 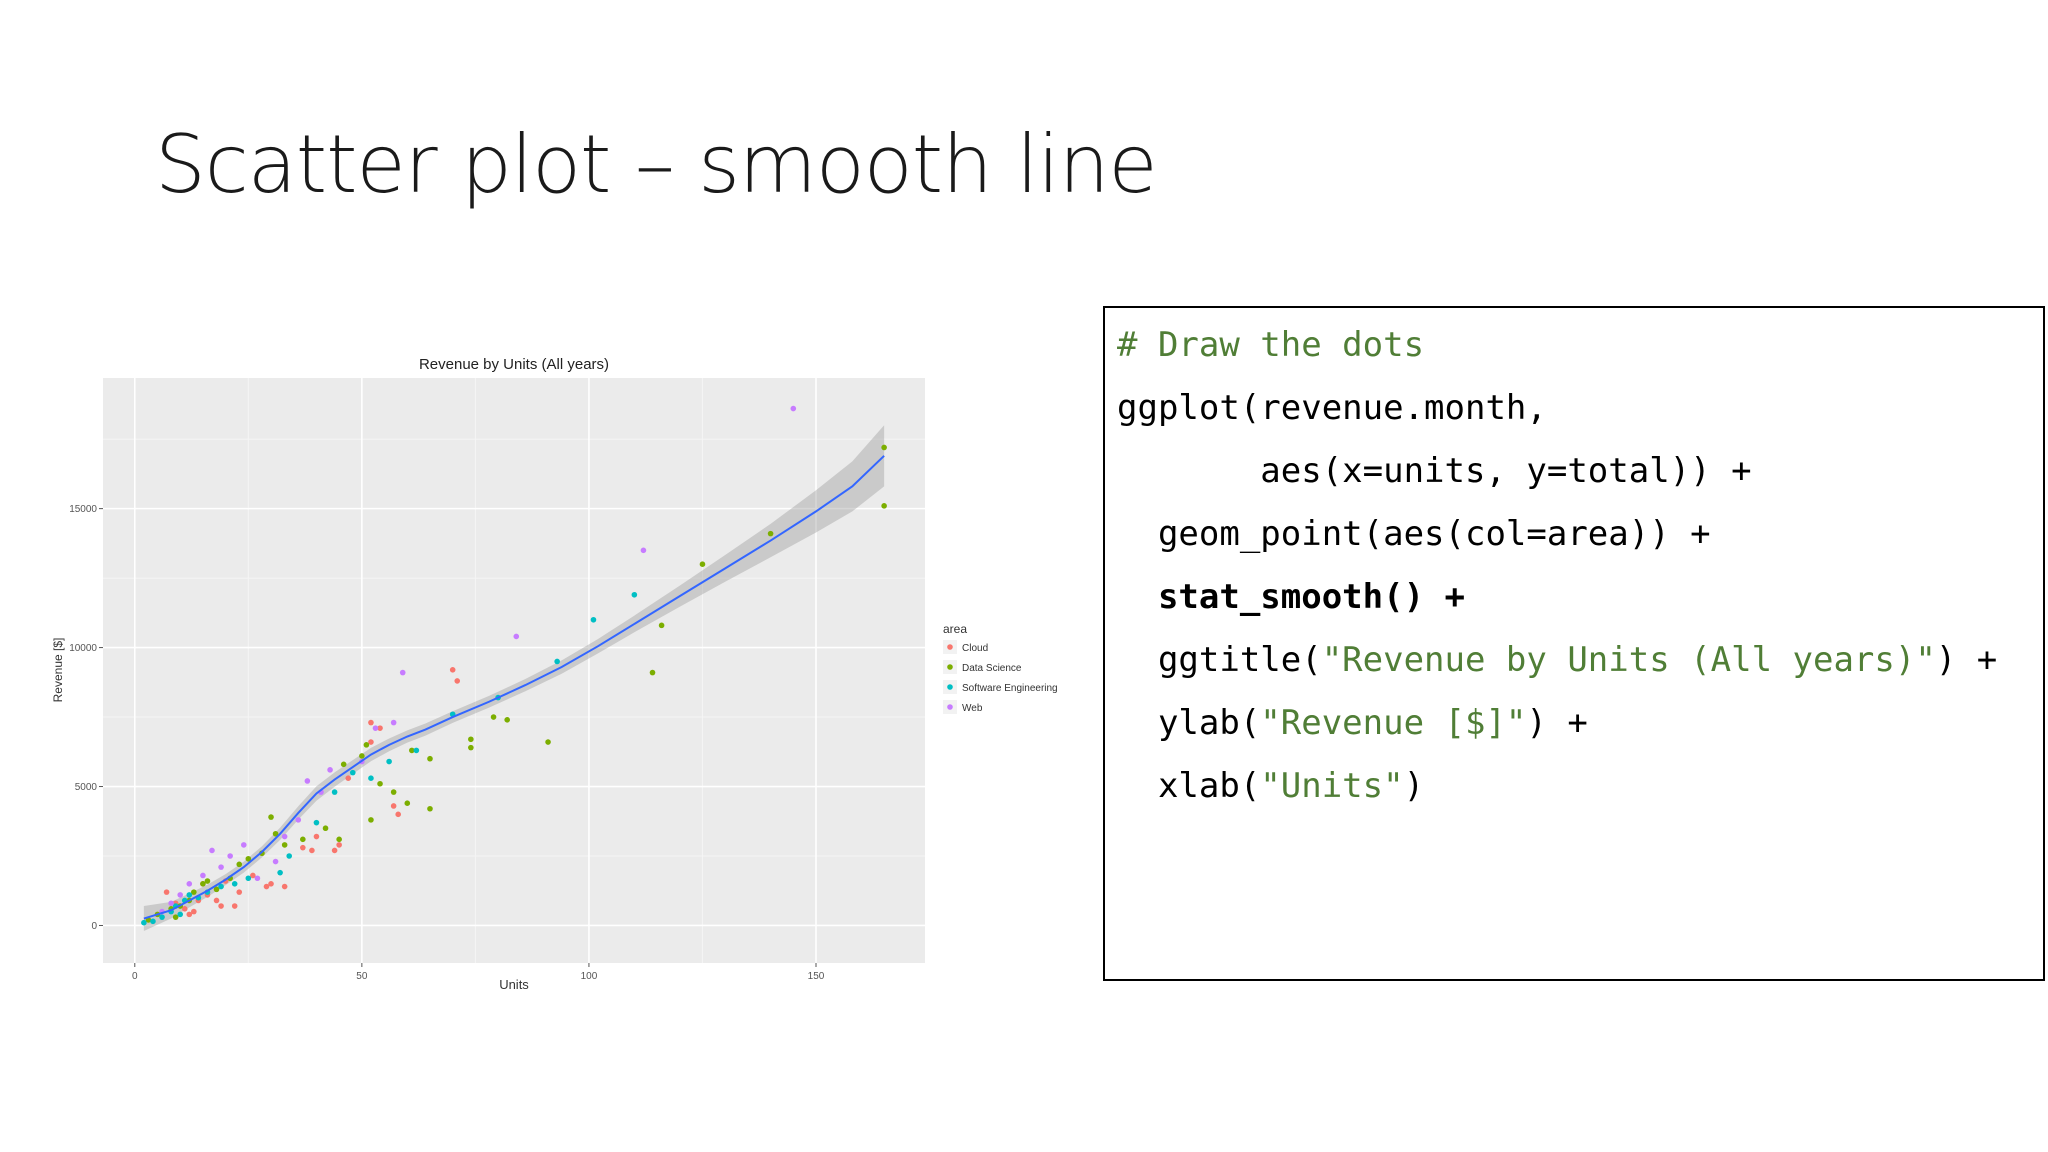 What do you see at coordinates (1628, 660) in the screenshot?
I see `code-string: "Revenue by Units (All years)"` at bounding box center [1628, 660].